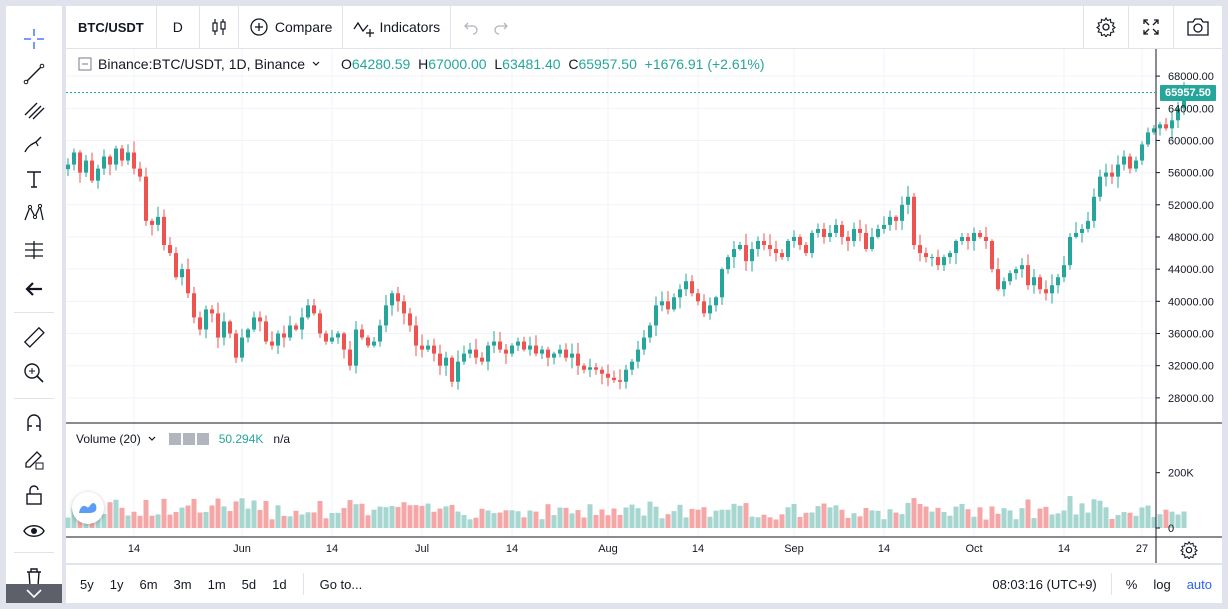 This screenshot has height=609, width=1228. I want to click on snapshot-button, so click(1198, 27).